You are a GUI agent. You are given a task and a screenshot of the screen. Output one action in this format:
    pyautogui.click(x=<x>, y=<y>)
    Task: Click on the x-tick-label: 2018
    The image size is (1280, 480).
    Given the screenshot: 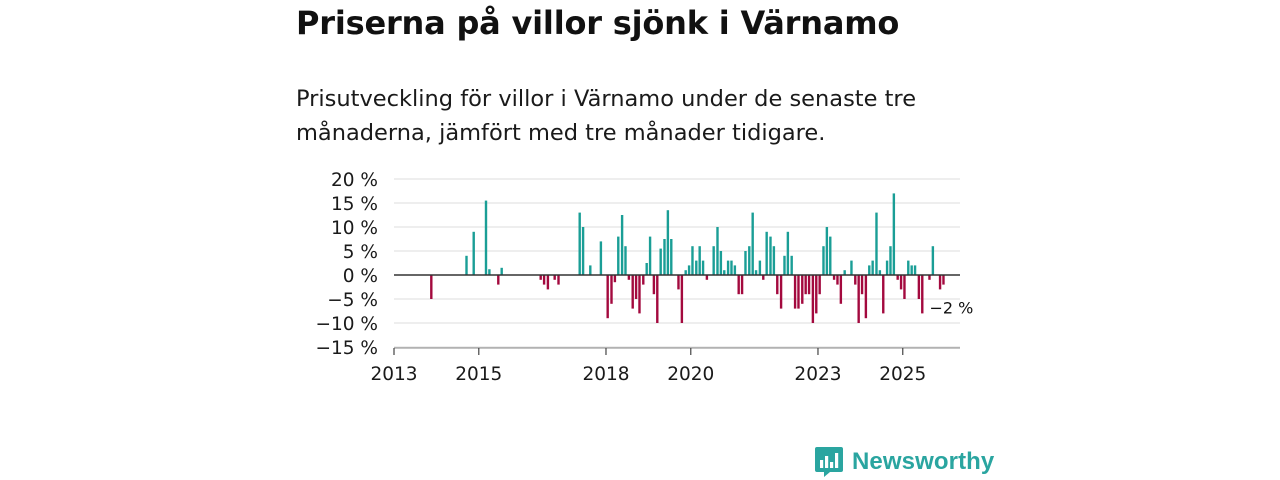 What is the action you would take?
    pyautogui.click(x=605, y=374)
    